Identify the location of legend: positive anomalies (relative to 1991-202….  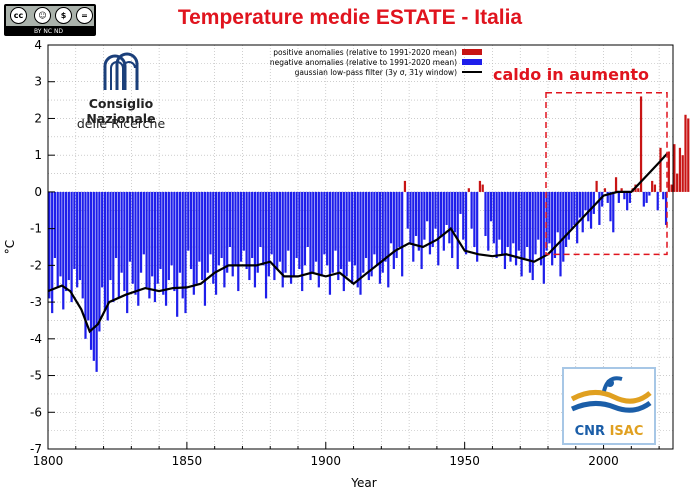
(376, 62).